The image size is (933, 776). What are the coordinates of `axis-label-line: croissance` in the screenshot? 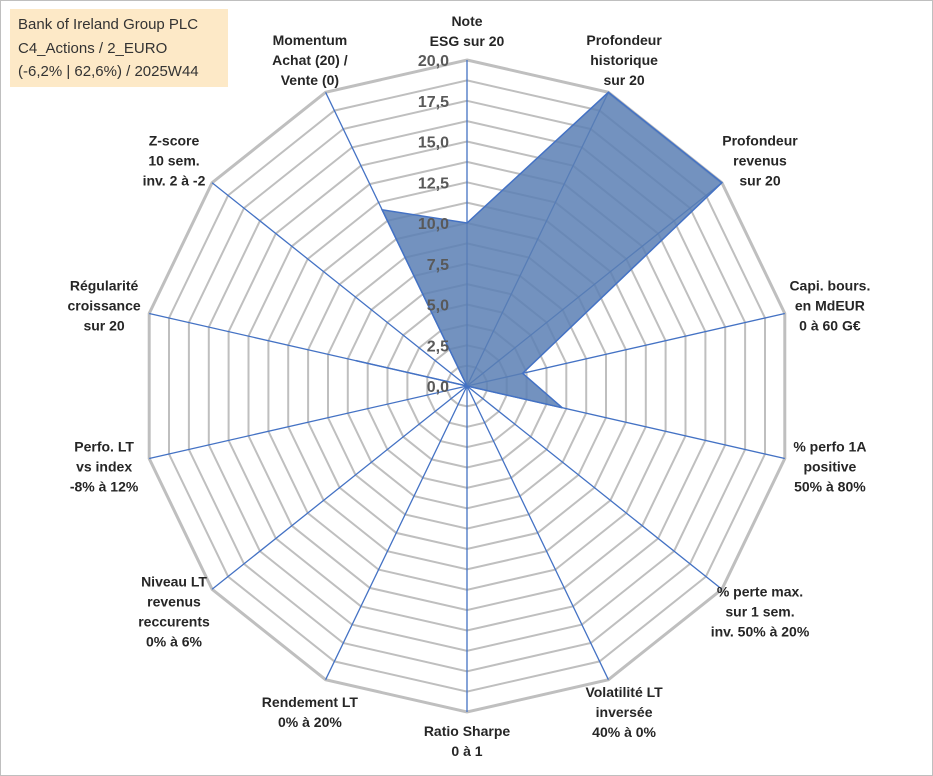 It's located at (104, 305).